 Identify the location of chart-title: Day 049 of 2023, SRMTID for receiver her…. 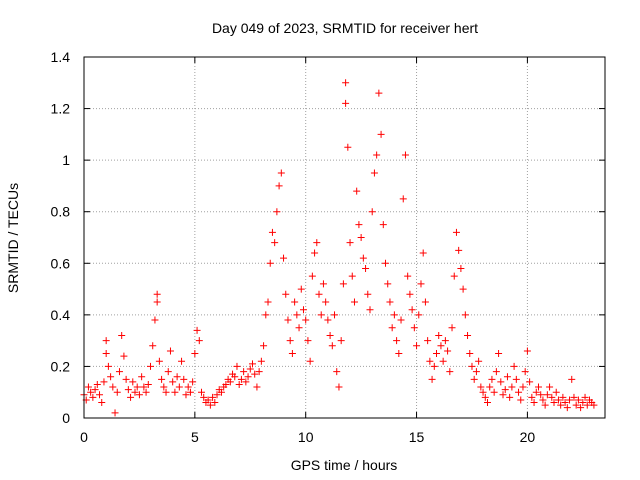
(345, 28).